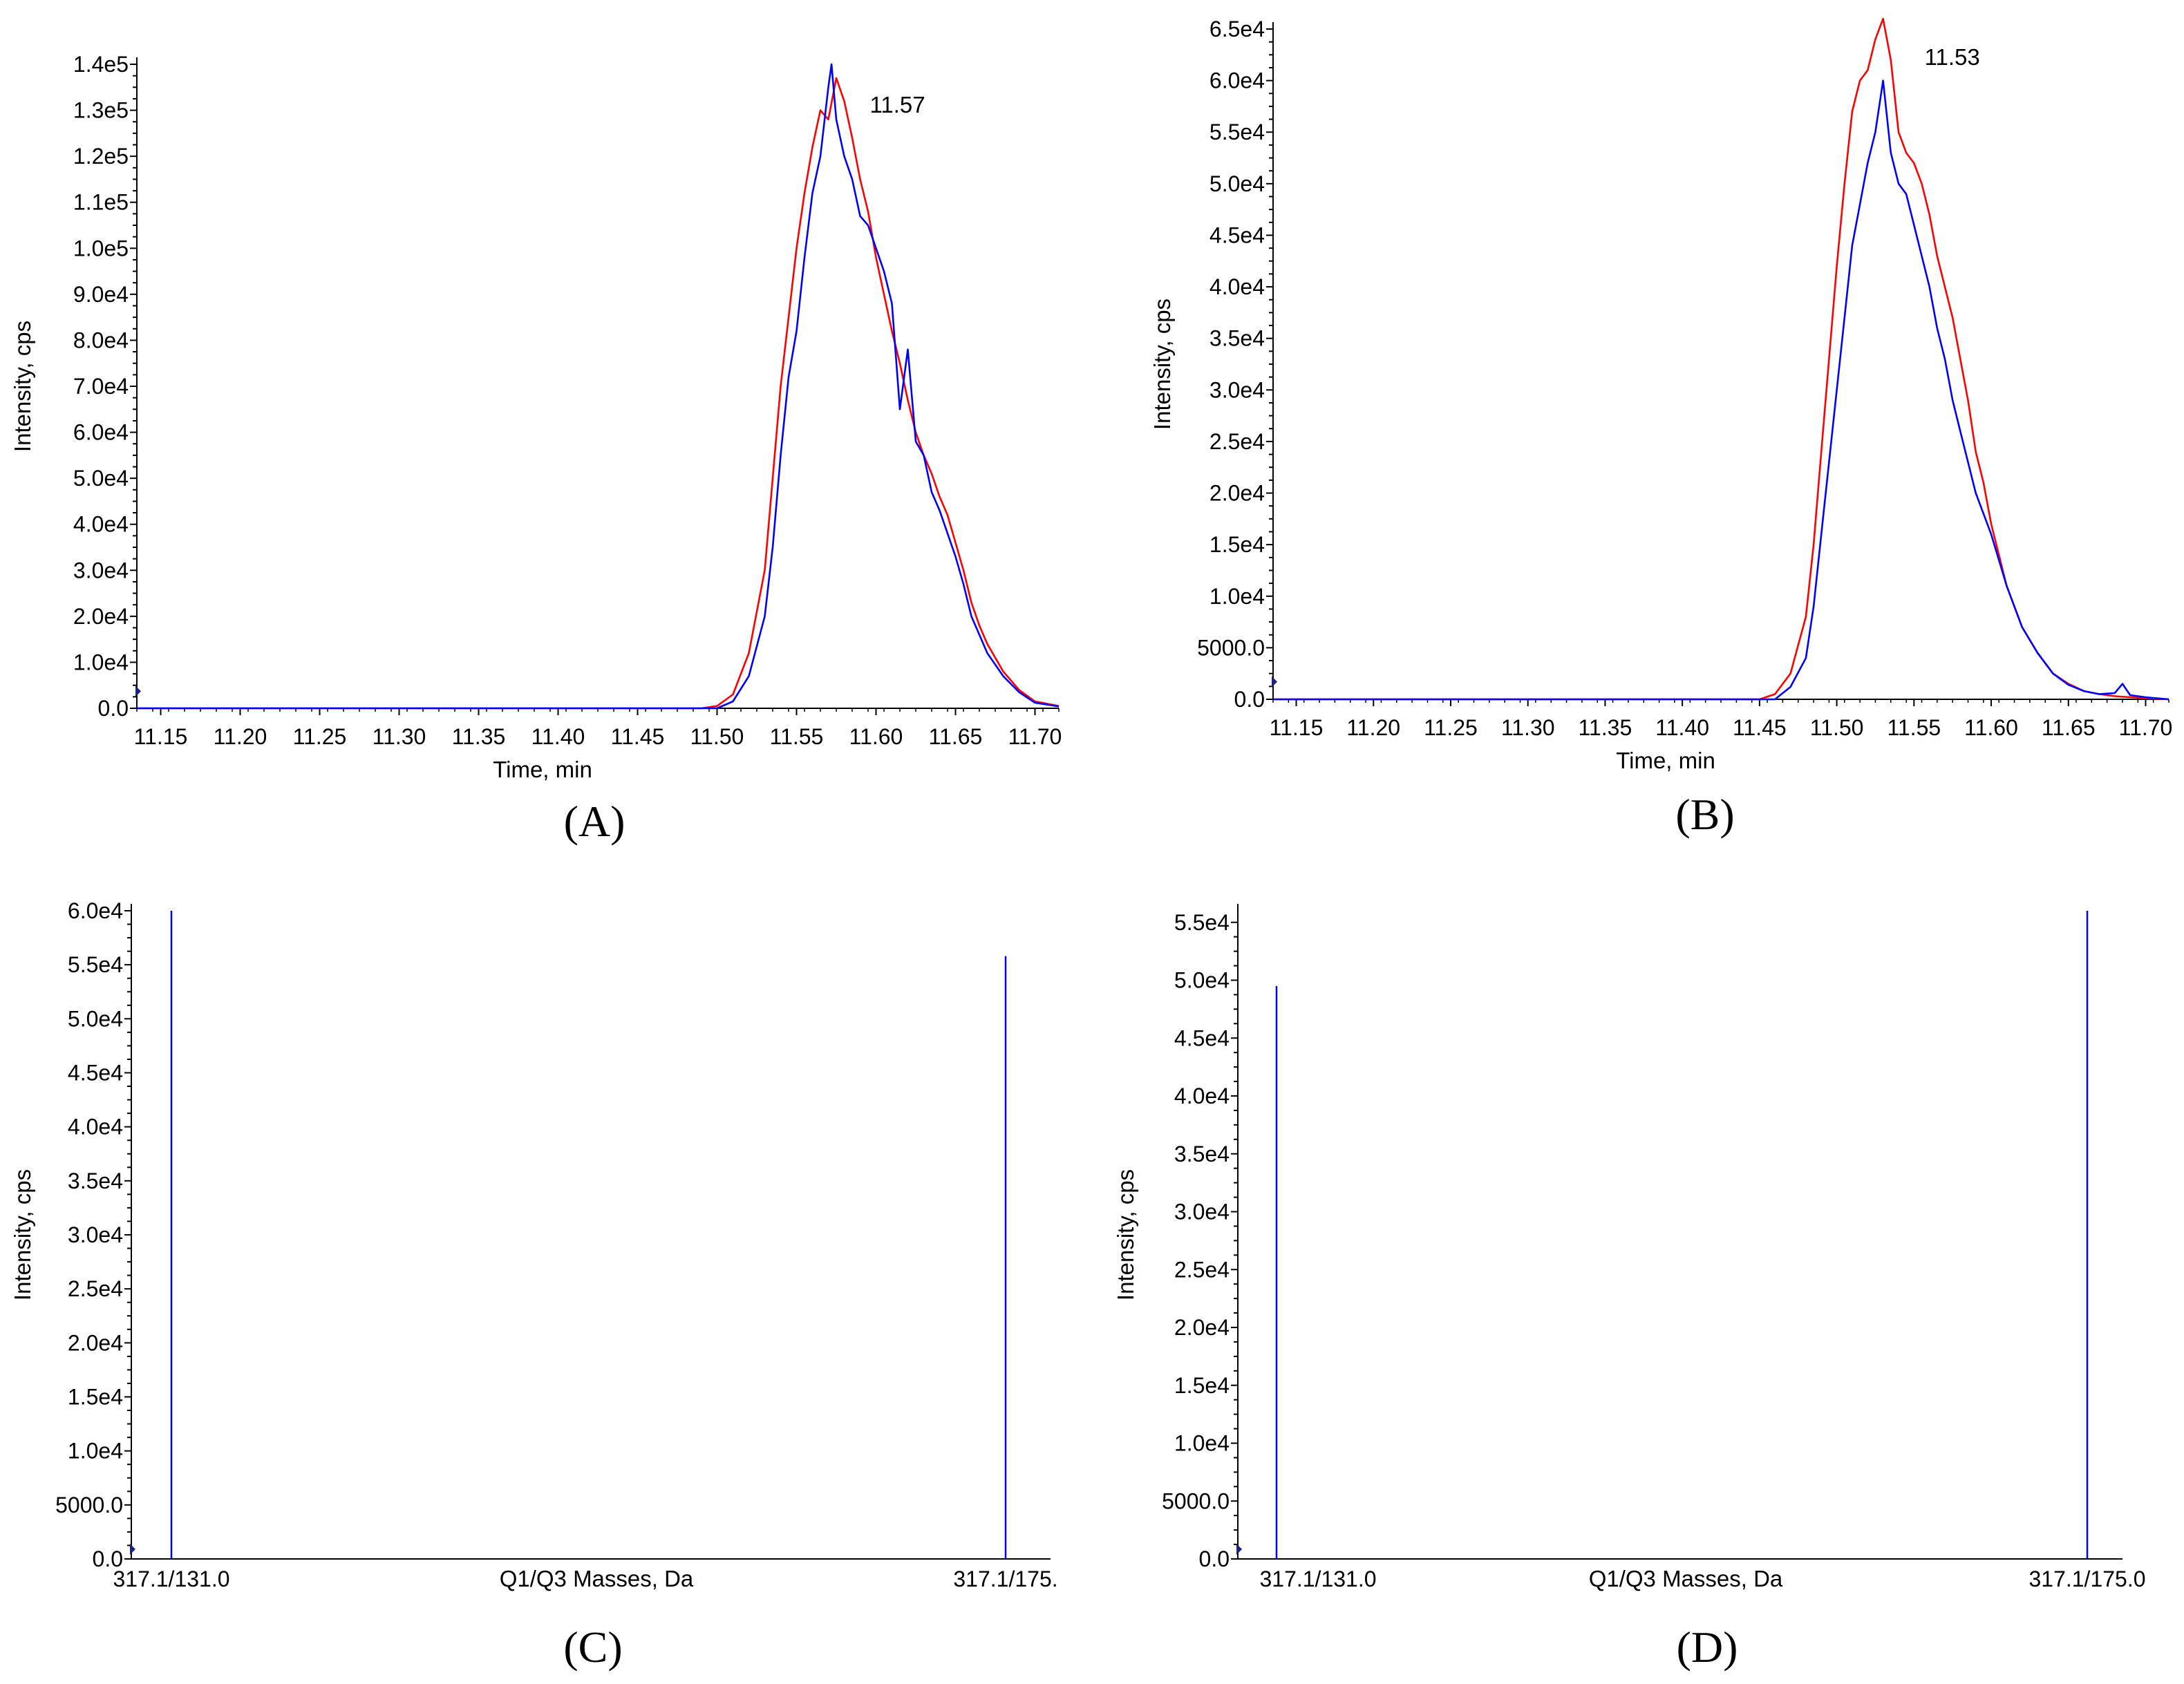  I want to click on y-tick-label: 9.0e4, so click(101, 294).